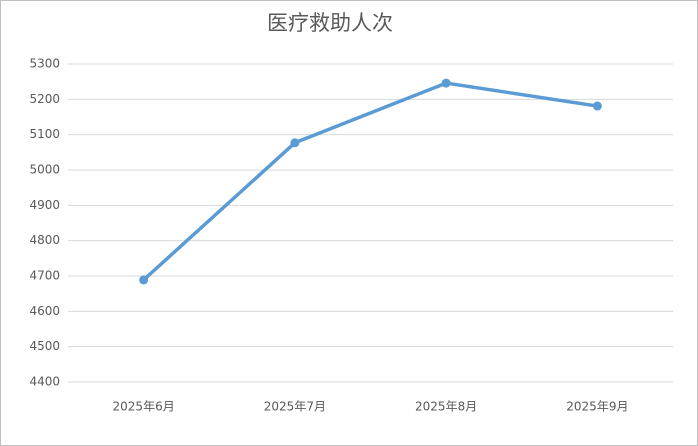 The height and width of the screenshot is (446, 698). What do you see at coordinates (44, 382) in the screenshot?
I see `y-tick-label: 4400` at bounding box center [44, 382].